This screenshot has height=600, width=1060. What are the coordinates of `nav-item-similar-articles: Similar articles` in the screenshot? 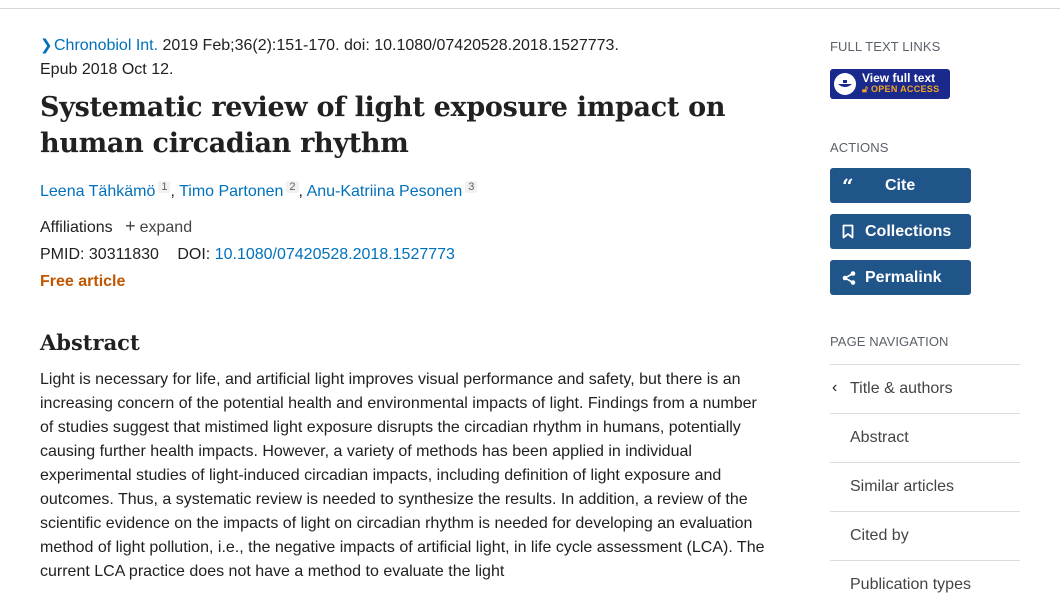 It's located at (925, 487).